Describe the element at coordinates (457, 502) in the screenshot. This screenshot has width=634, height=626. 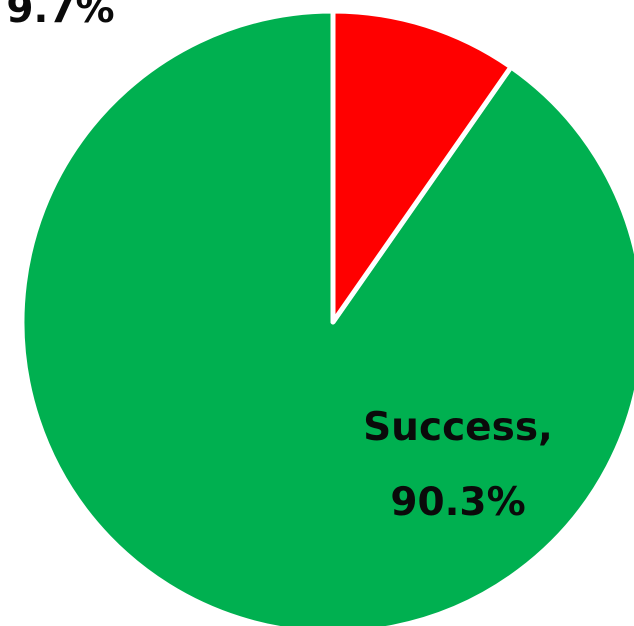
I see `success-data-label-value: 90.3%` at that location.